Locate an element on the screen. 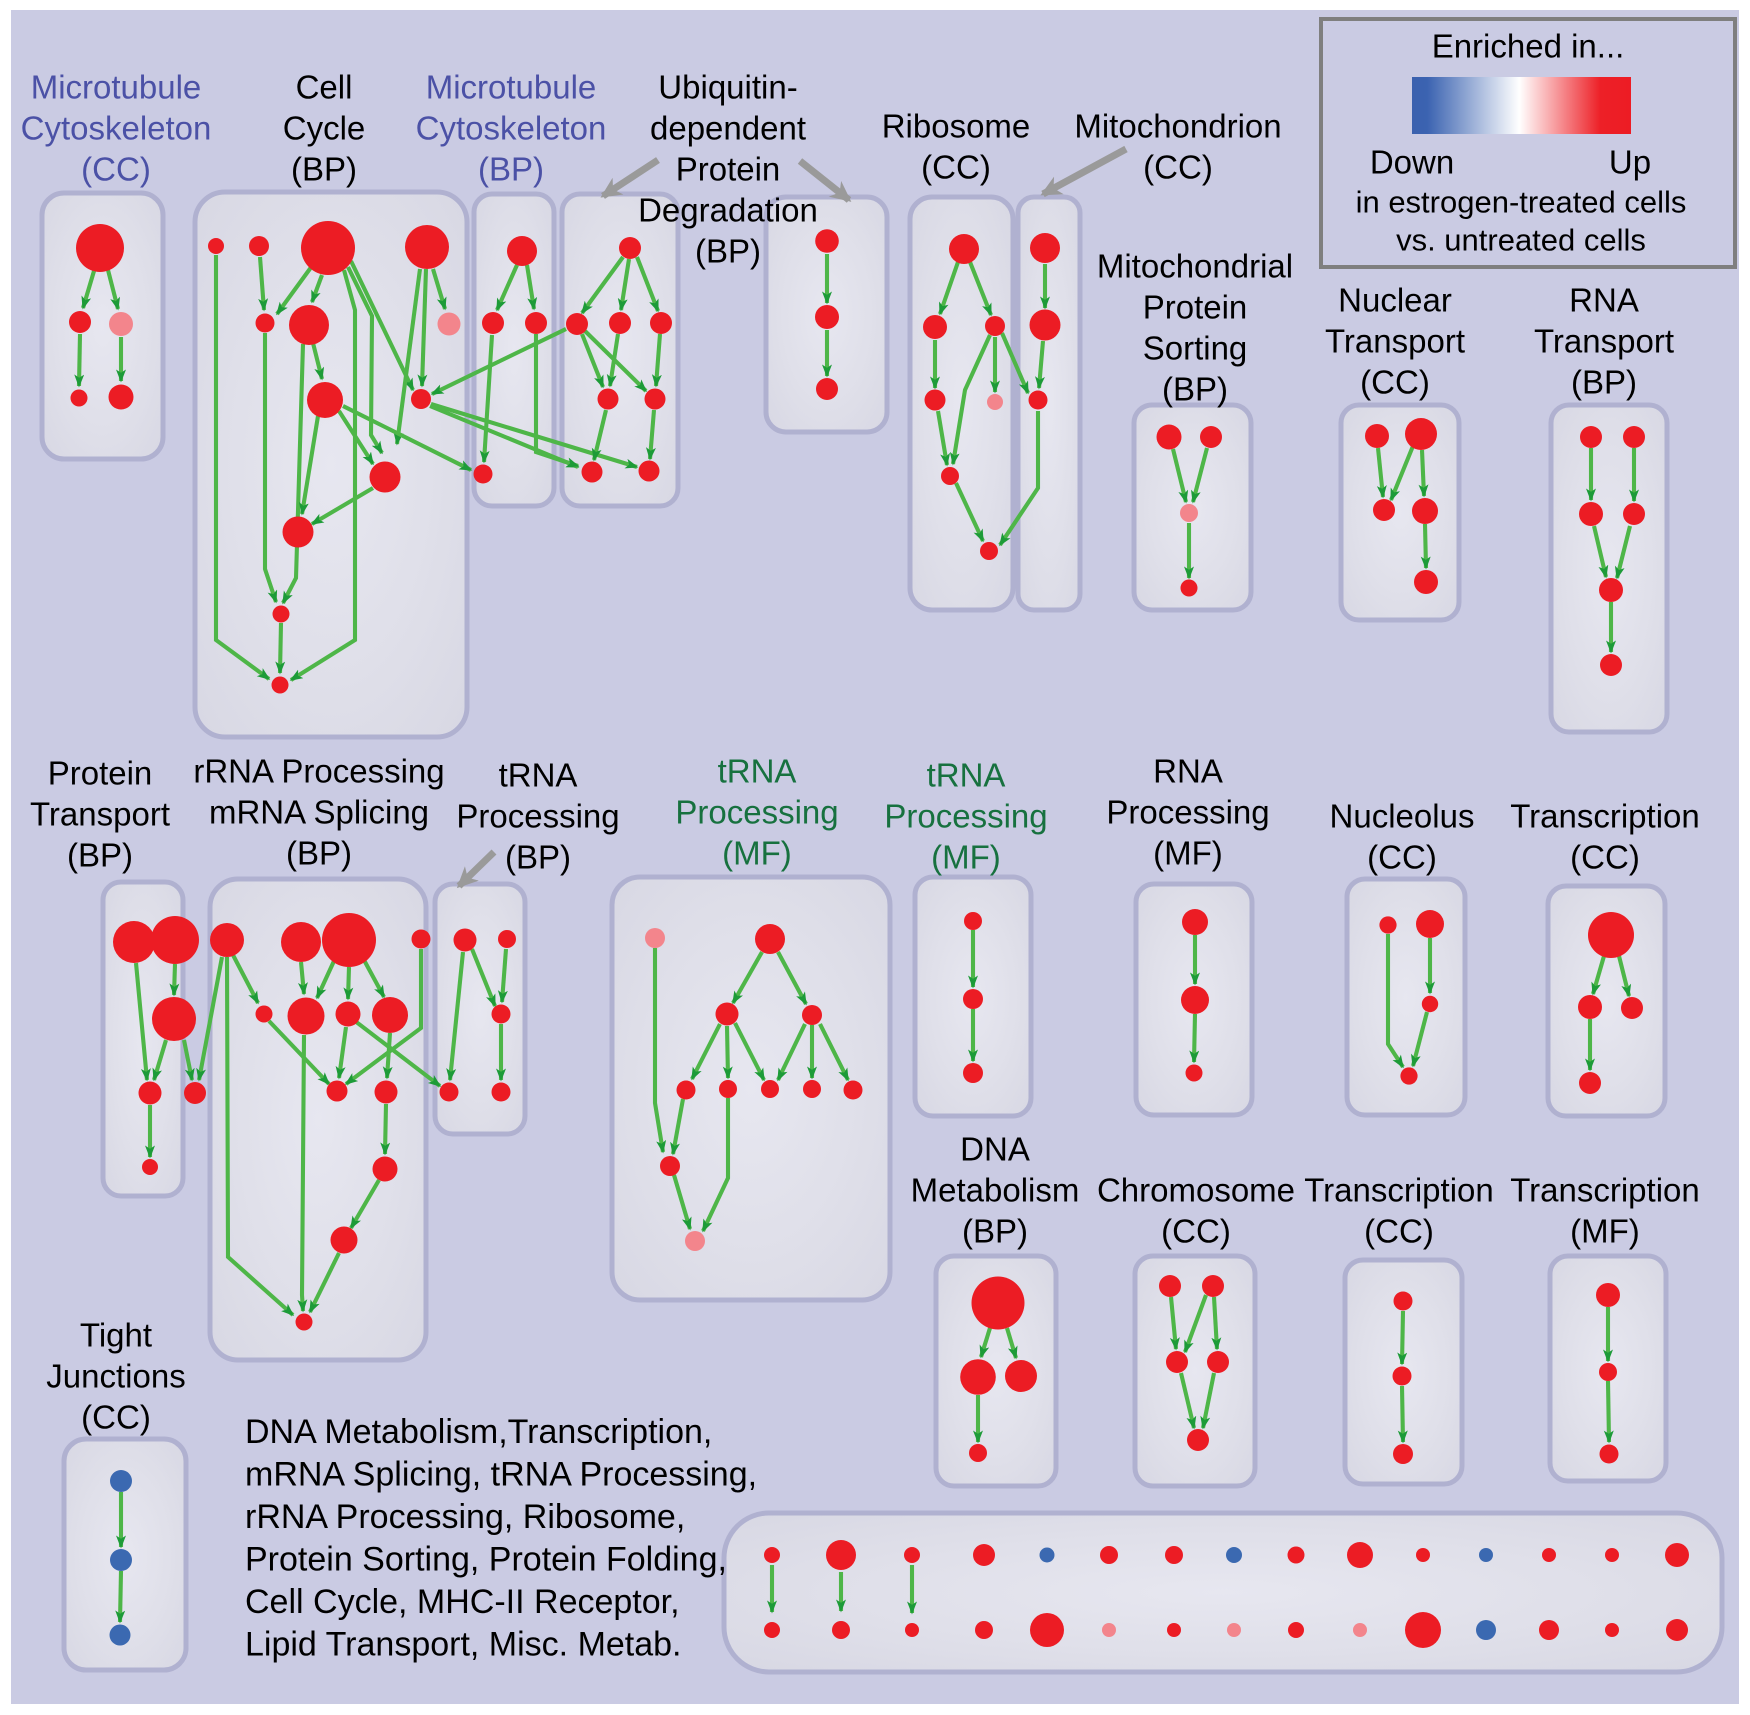 Image resolution: width=1750 pixels, height=1715 pixels. svg-text: Metabolism is located at coordinates (995, 1190).